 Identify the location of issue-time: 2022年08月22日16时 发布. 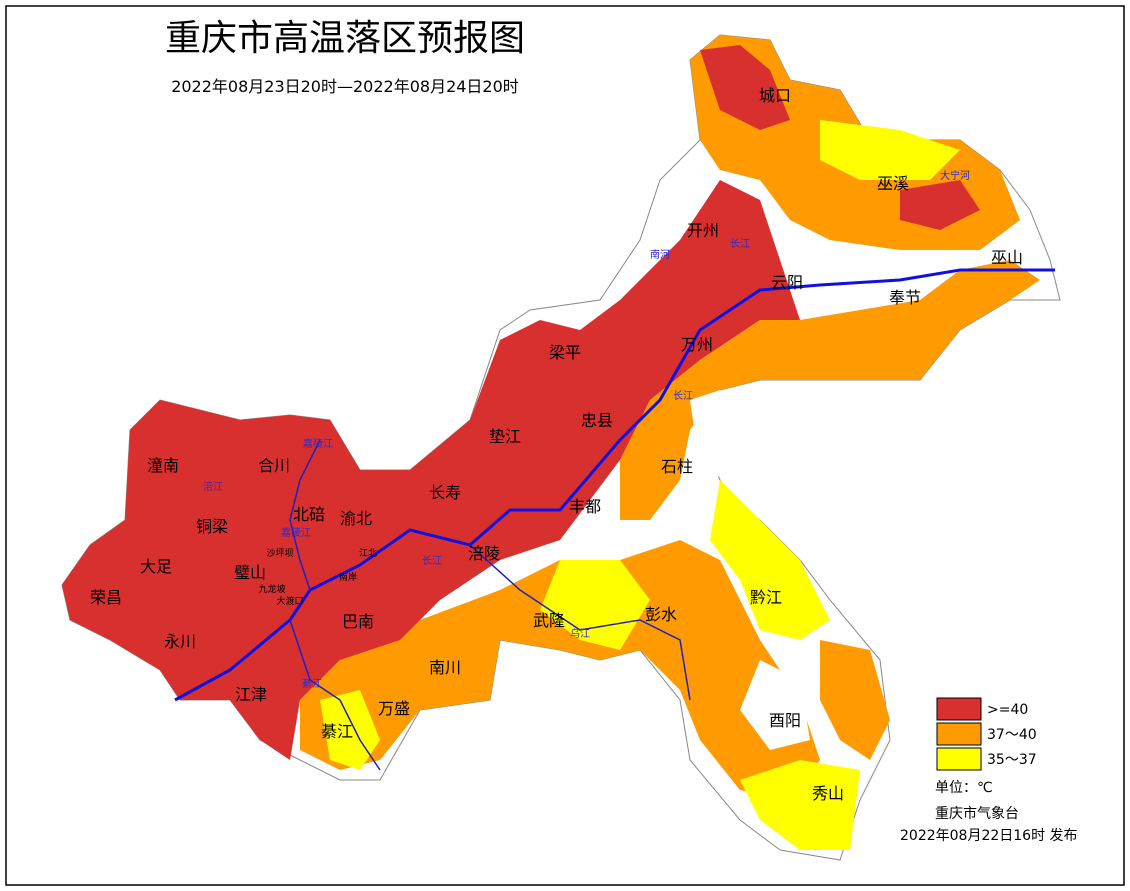
(989, 836).